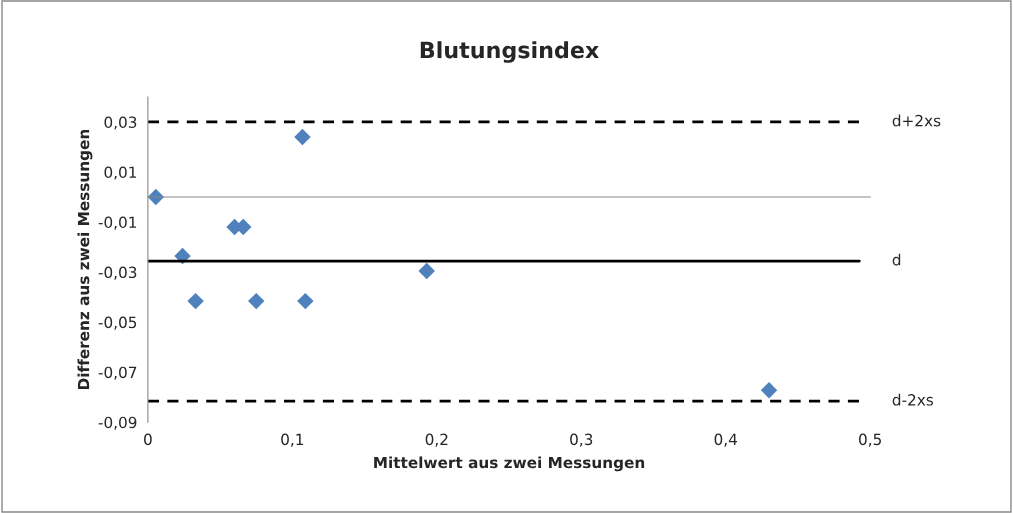 Image resolution: width=1013 pixels, height=513 pixels. Describe the element at coordinates (870, 440) in the screenshot. I see `x-tick-label: 0,5` at that location.